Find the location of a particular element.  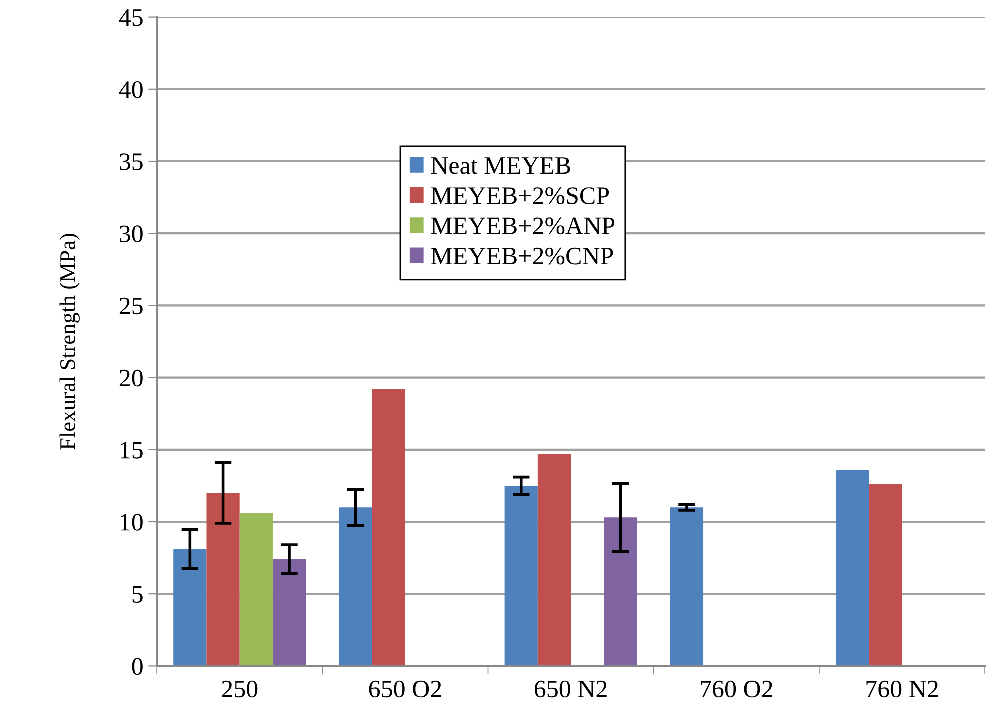

y-tick-label: 30 is located at coordinates (131, 234).